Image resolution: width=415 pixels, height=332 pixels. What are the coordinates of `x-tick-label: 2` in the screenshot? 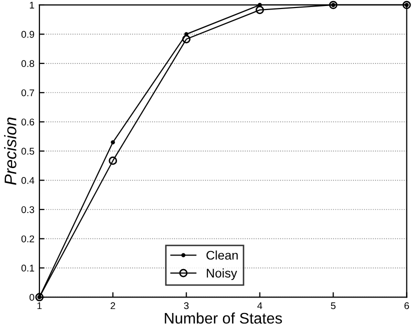 It's located at (113, 306).